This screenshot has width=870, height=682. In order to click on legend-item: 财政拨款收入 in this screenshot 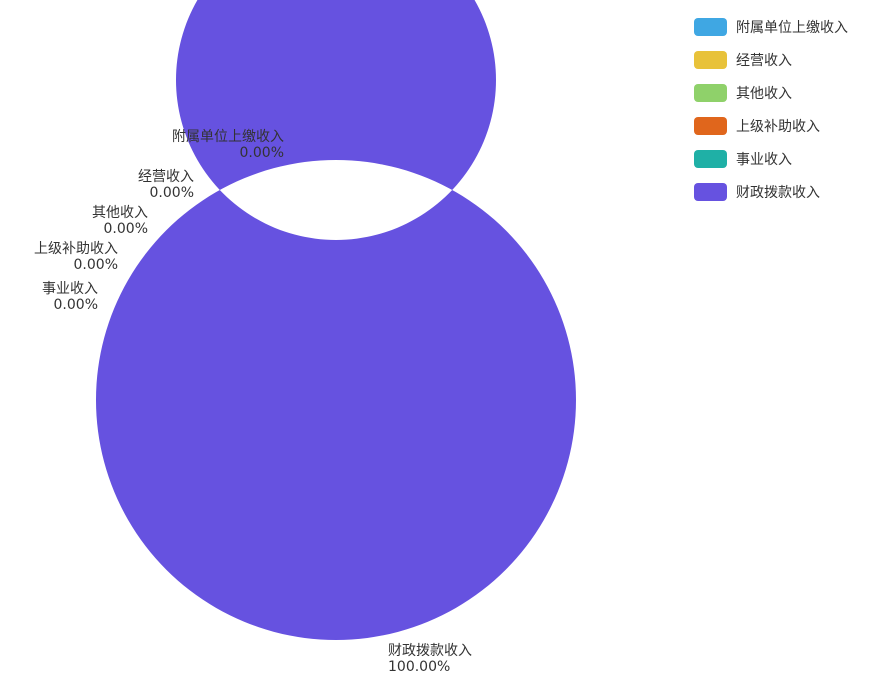, I will do `click(771, 191)`.